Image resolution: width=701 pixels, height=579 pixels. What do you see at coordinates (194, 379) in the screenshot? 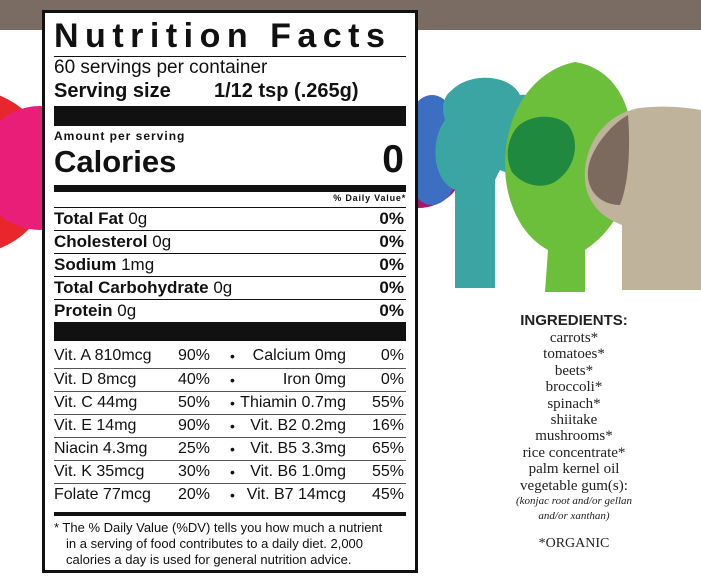
I see `vitamin-a-dv: 40%` at bounding box center [194, 379].